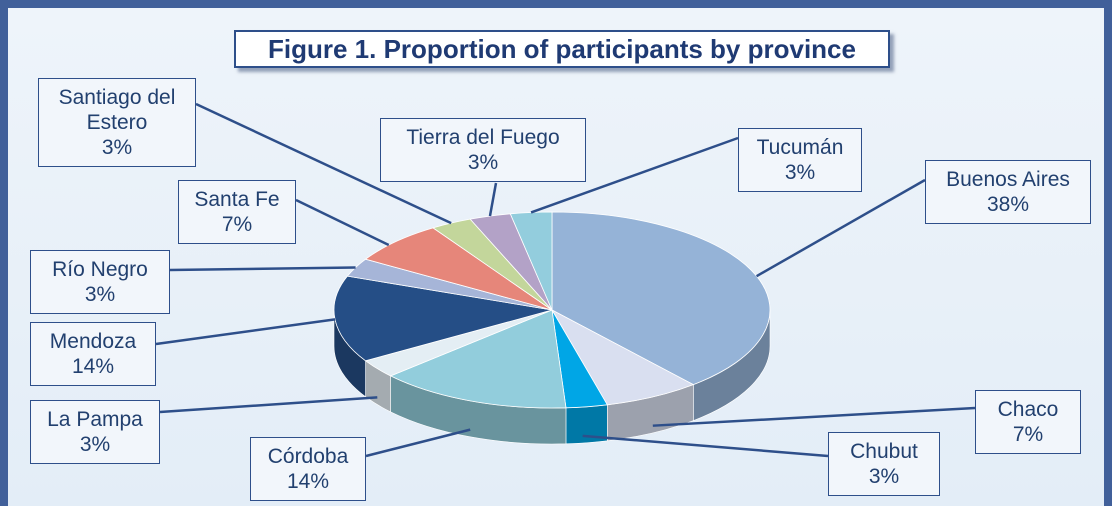 The image size is (1112, 506). Describe the element at coordinates (95, 419) in the screenshot. I see `category-label: La Pampa` at that location.